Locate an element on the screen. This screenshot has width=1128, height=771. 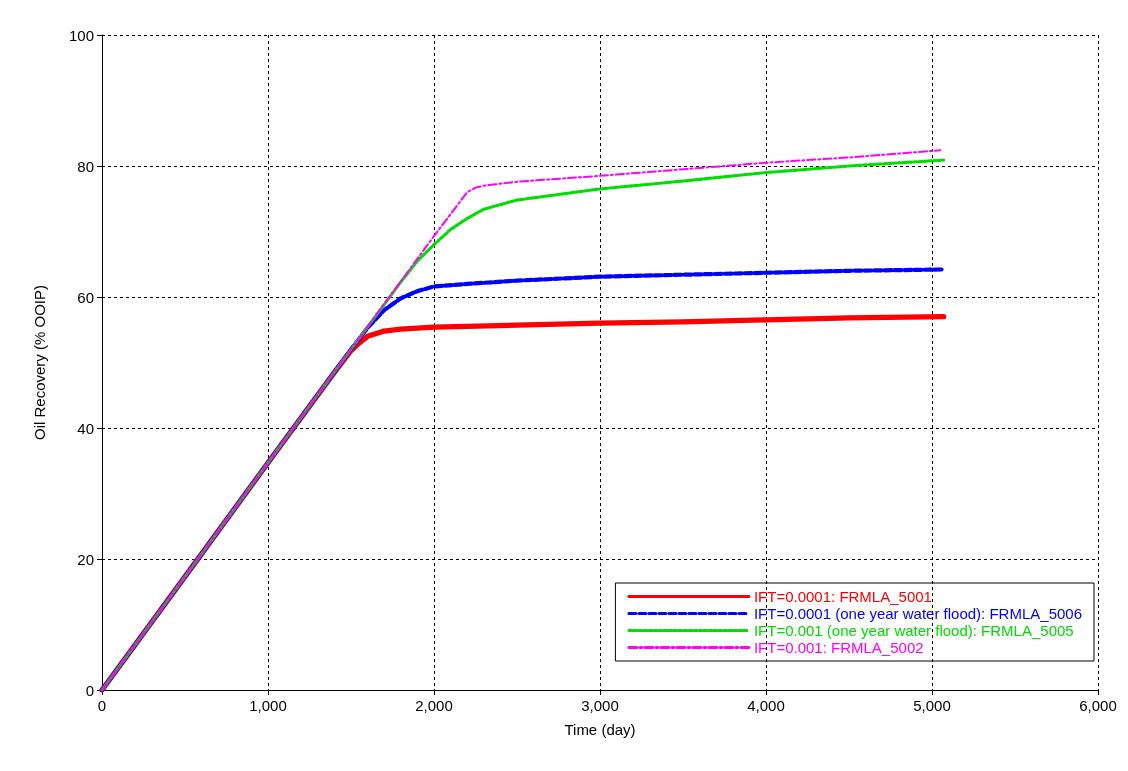
y-tick-label: 0 is located at coordinates (89, 690).